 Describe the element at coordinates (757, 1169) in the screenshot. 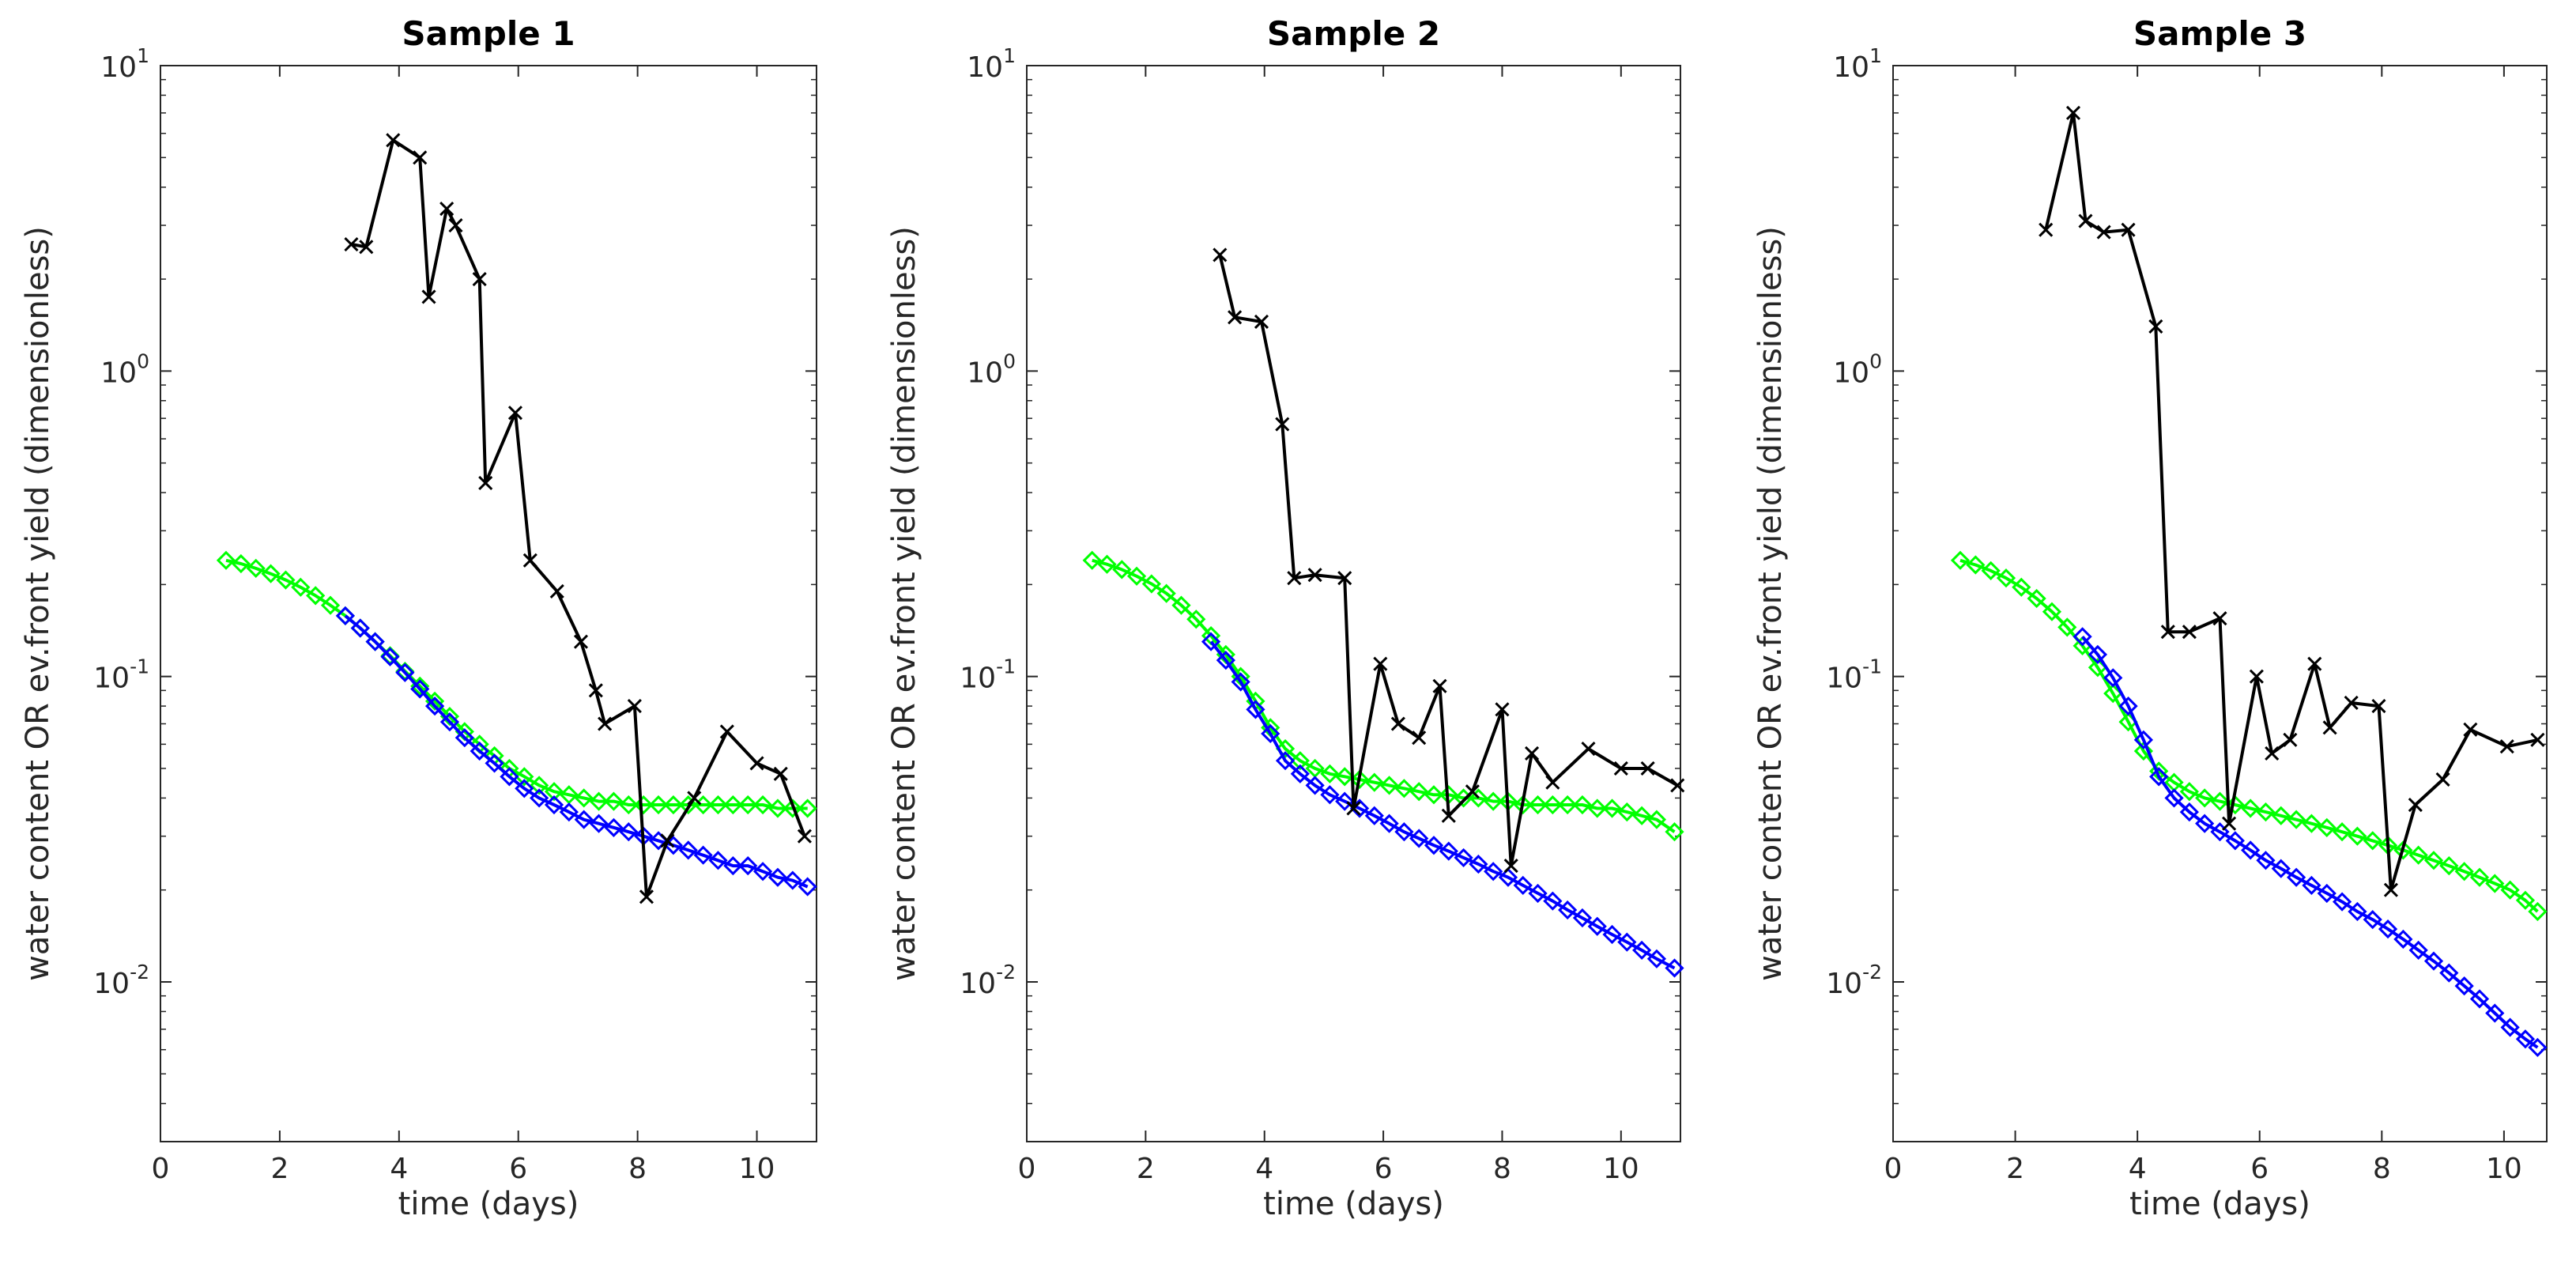

I see `x-tick-label: 10` at that location.